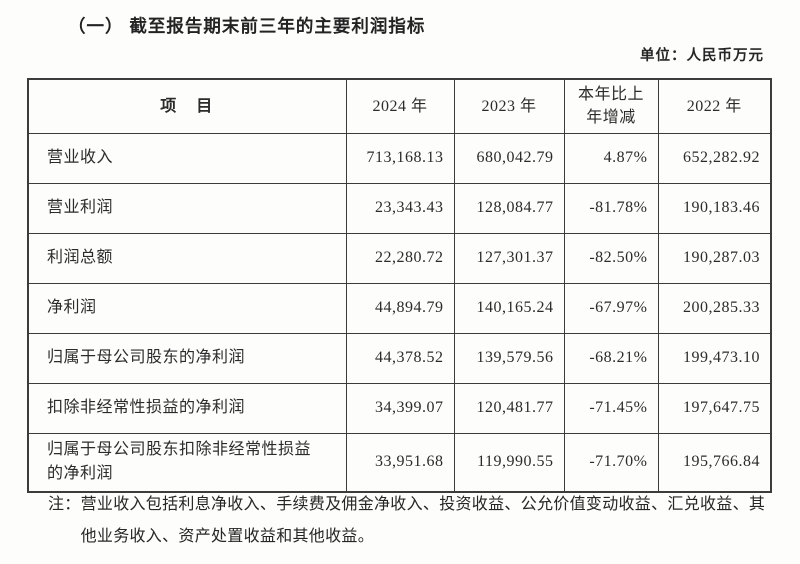  I want to click on value-2022: 200,285.33, so click(714, 308).